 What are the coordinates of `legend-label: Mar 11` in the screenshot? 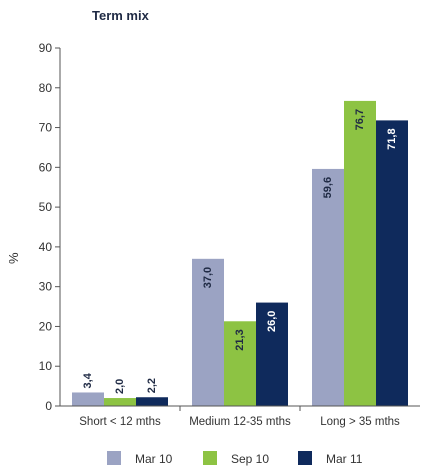 It's located at (344, 459).